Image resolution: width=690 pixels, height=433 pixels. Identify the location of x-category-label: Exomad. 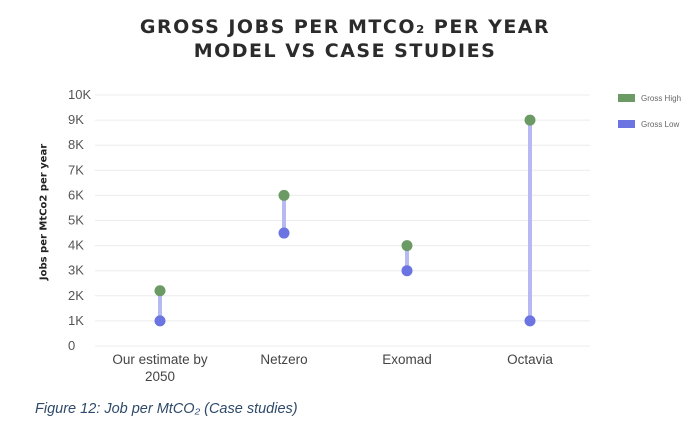
(407, 359).